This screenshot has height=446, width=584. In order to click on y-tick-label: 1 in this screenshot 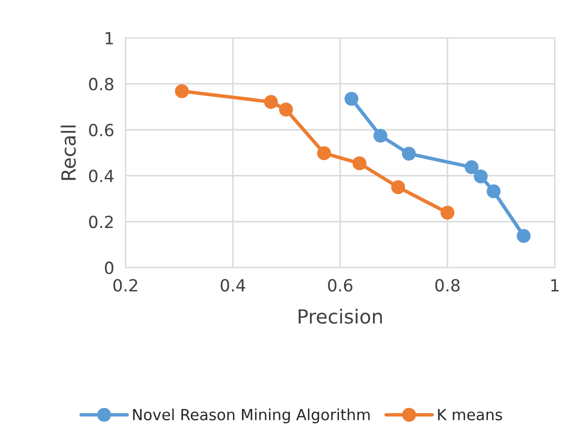, I will do `click(109, 38)`.